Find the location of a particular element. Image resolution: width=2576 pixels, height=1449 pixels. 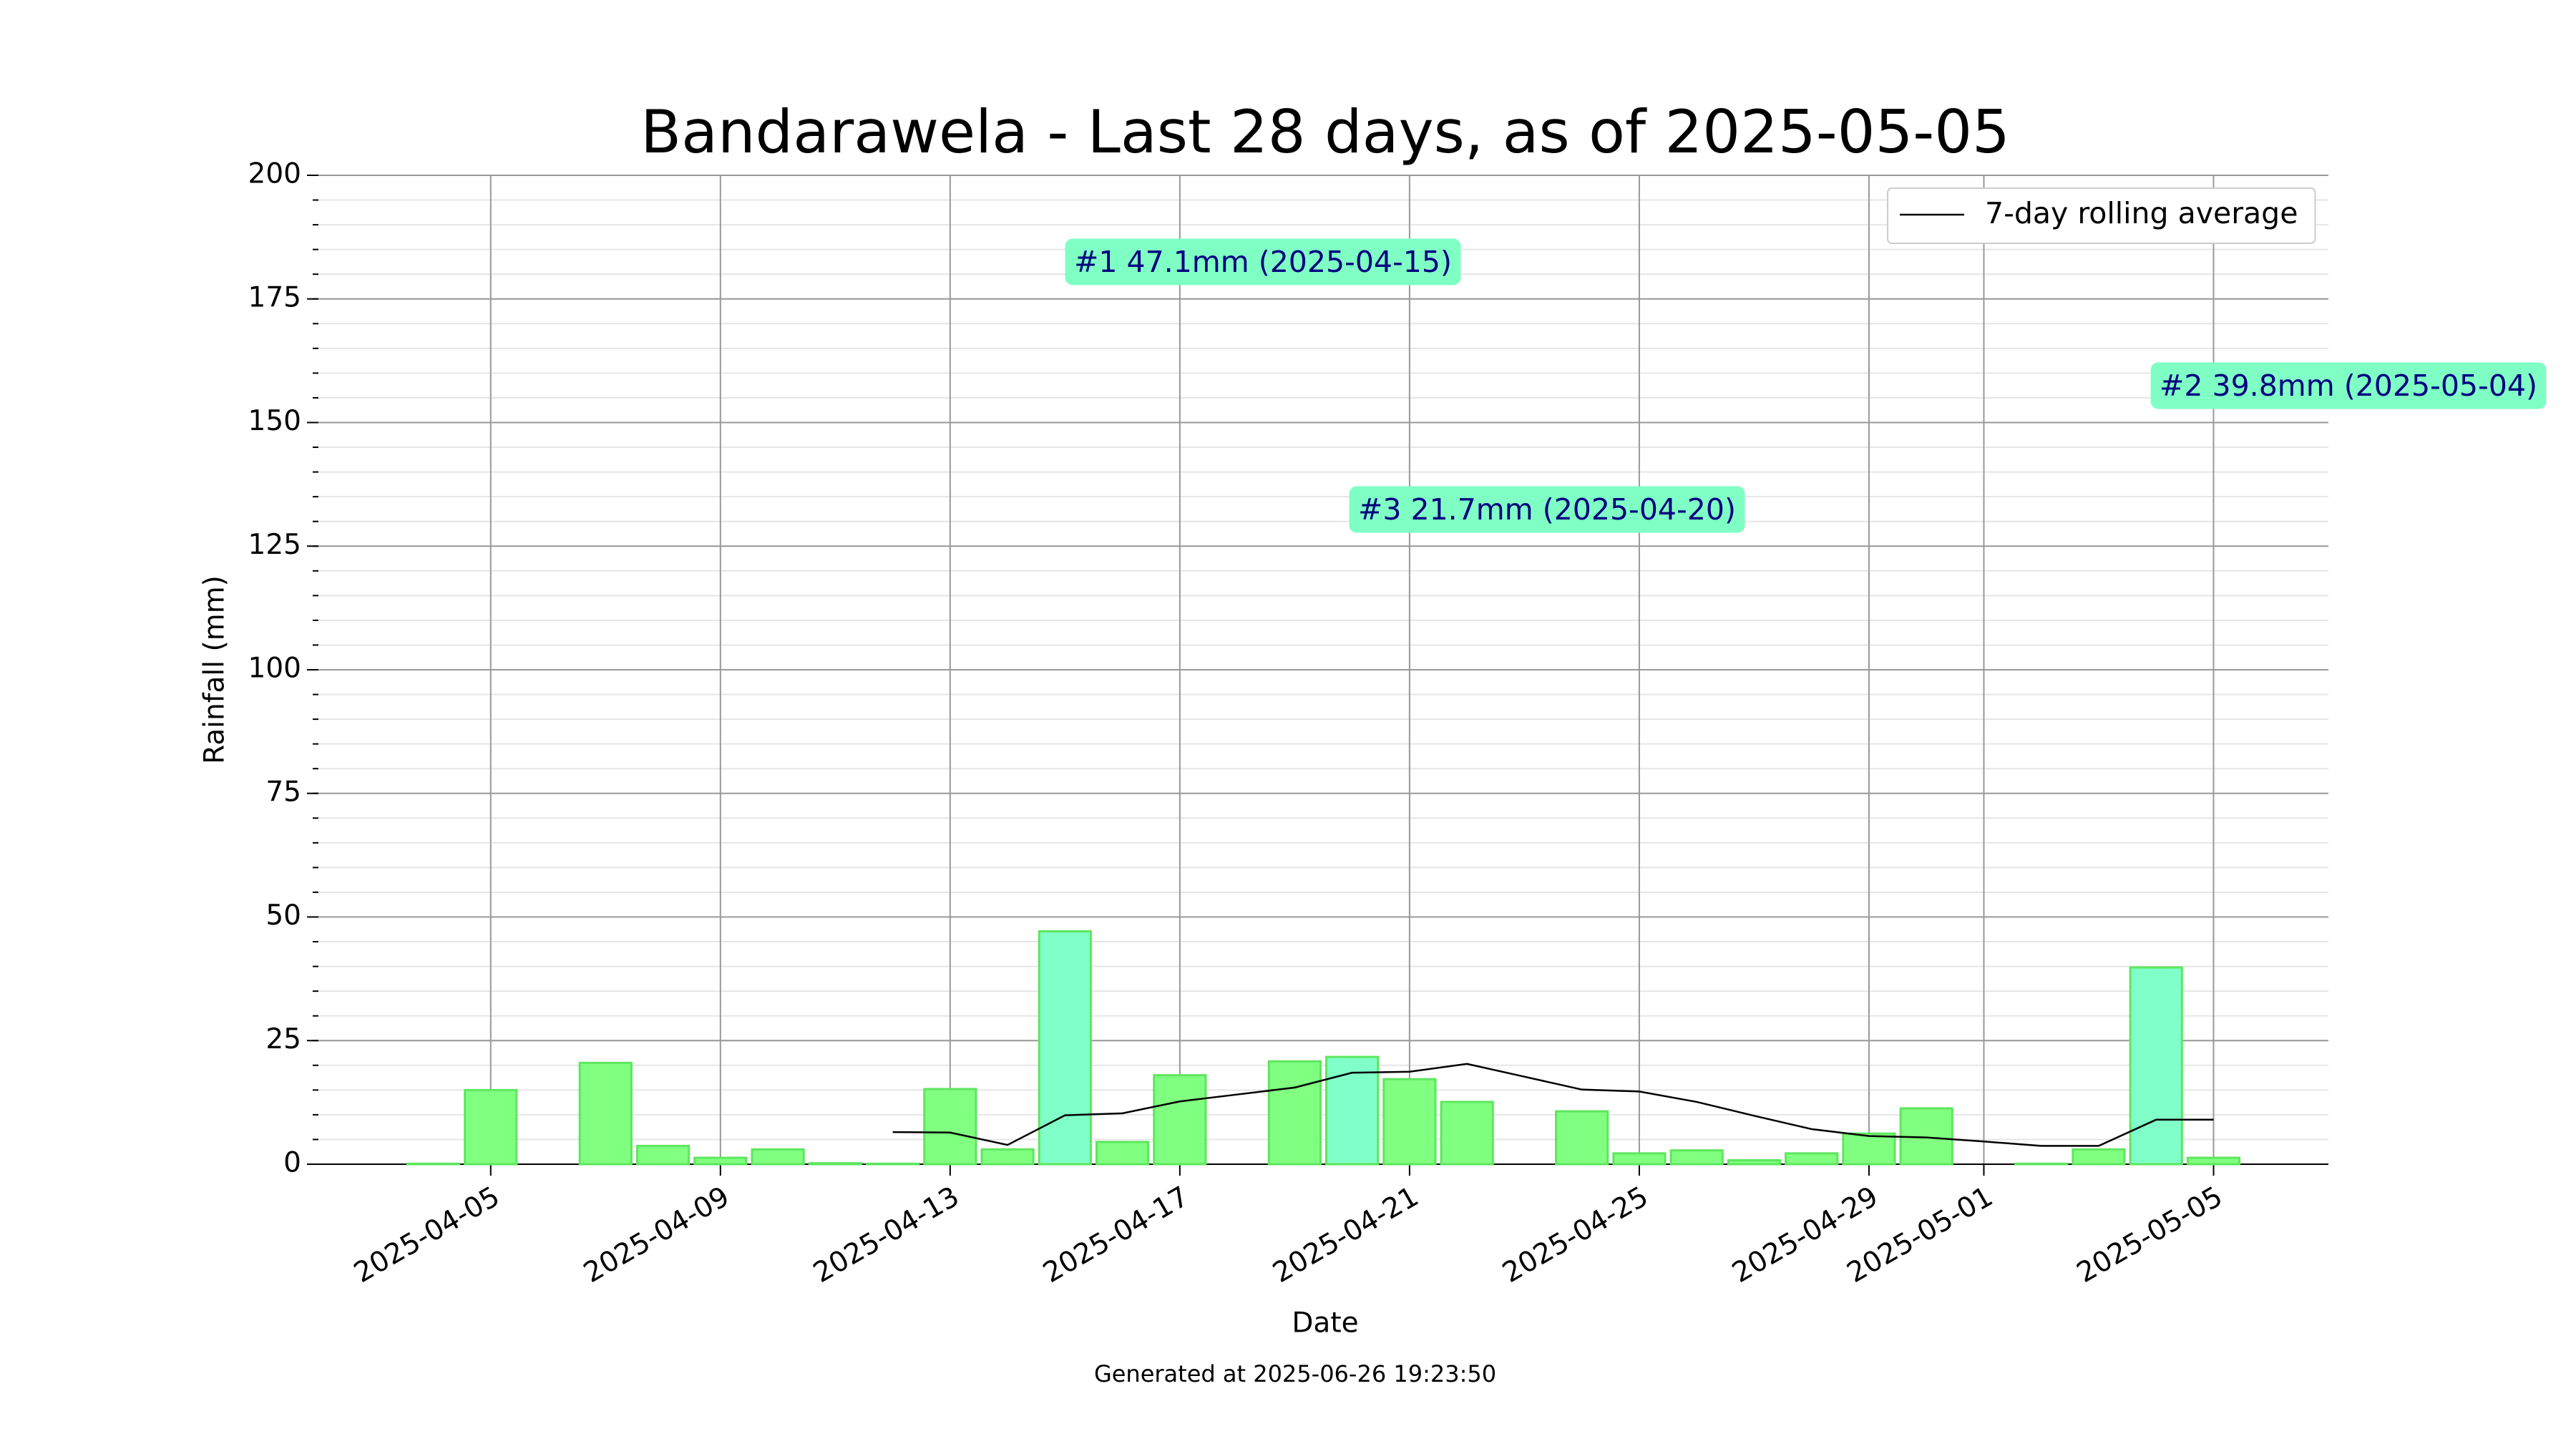

y-tick-label: 75 is located at coordinates (283, 792).